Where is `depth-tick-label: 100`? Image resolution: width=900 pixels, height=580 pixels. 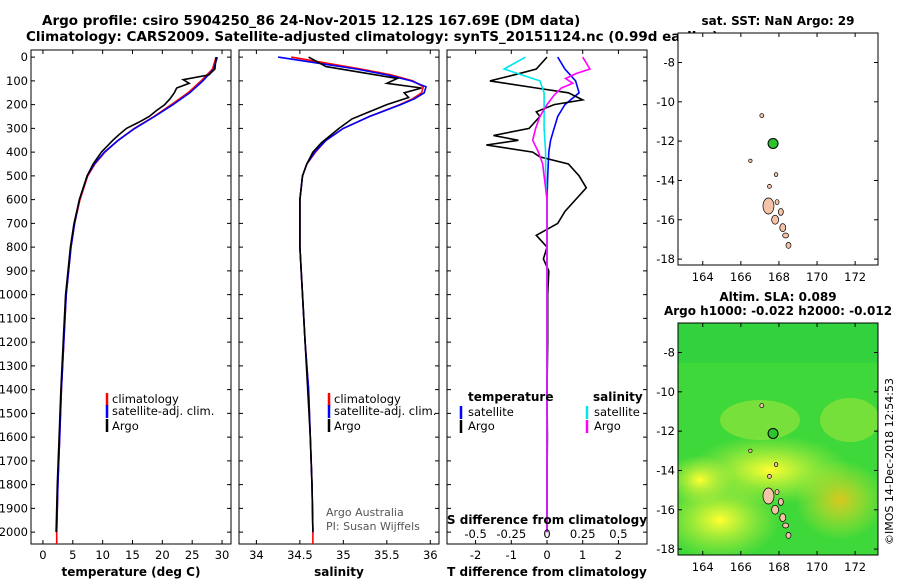 depth-tick-label: 100 is located at coordinates (17, 81).